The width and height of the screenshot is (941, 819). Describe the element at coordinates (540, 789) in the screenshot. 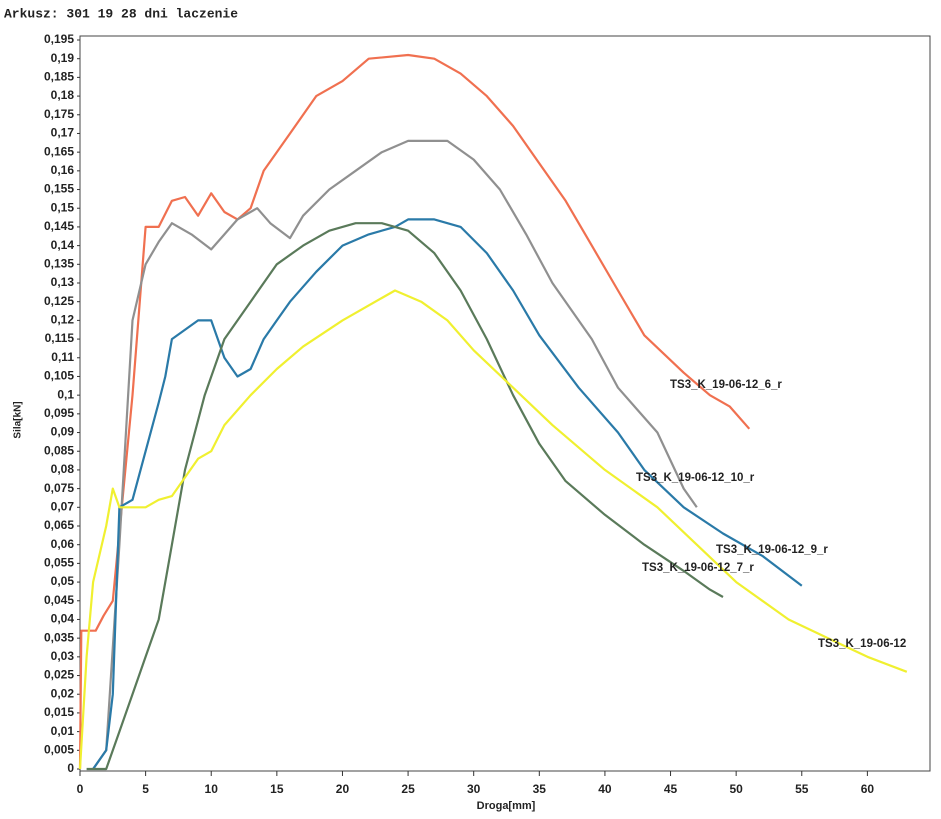

I see `x-tick-label: 35` at that location.